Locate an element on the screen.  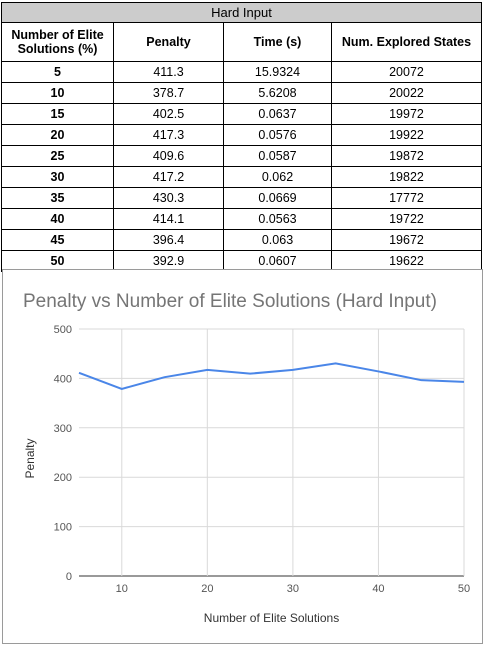
x-tick-label: 10 is located at coordinates (122, 589).